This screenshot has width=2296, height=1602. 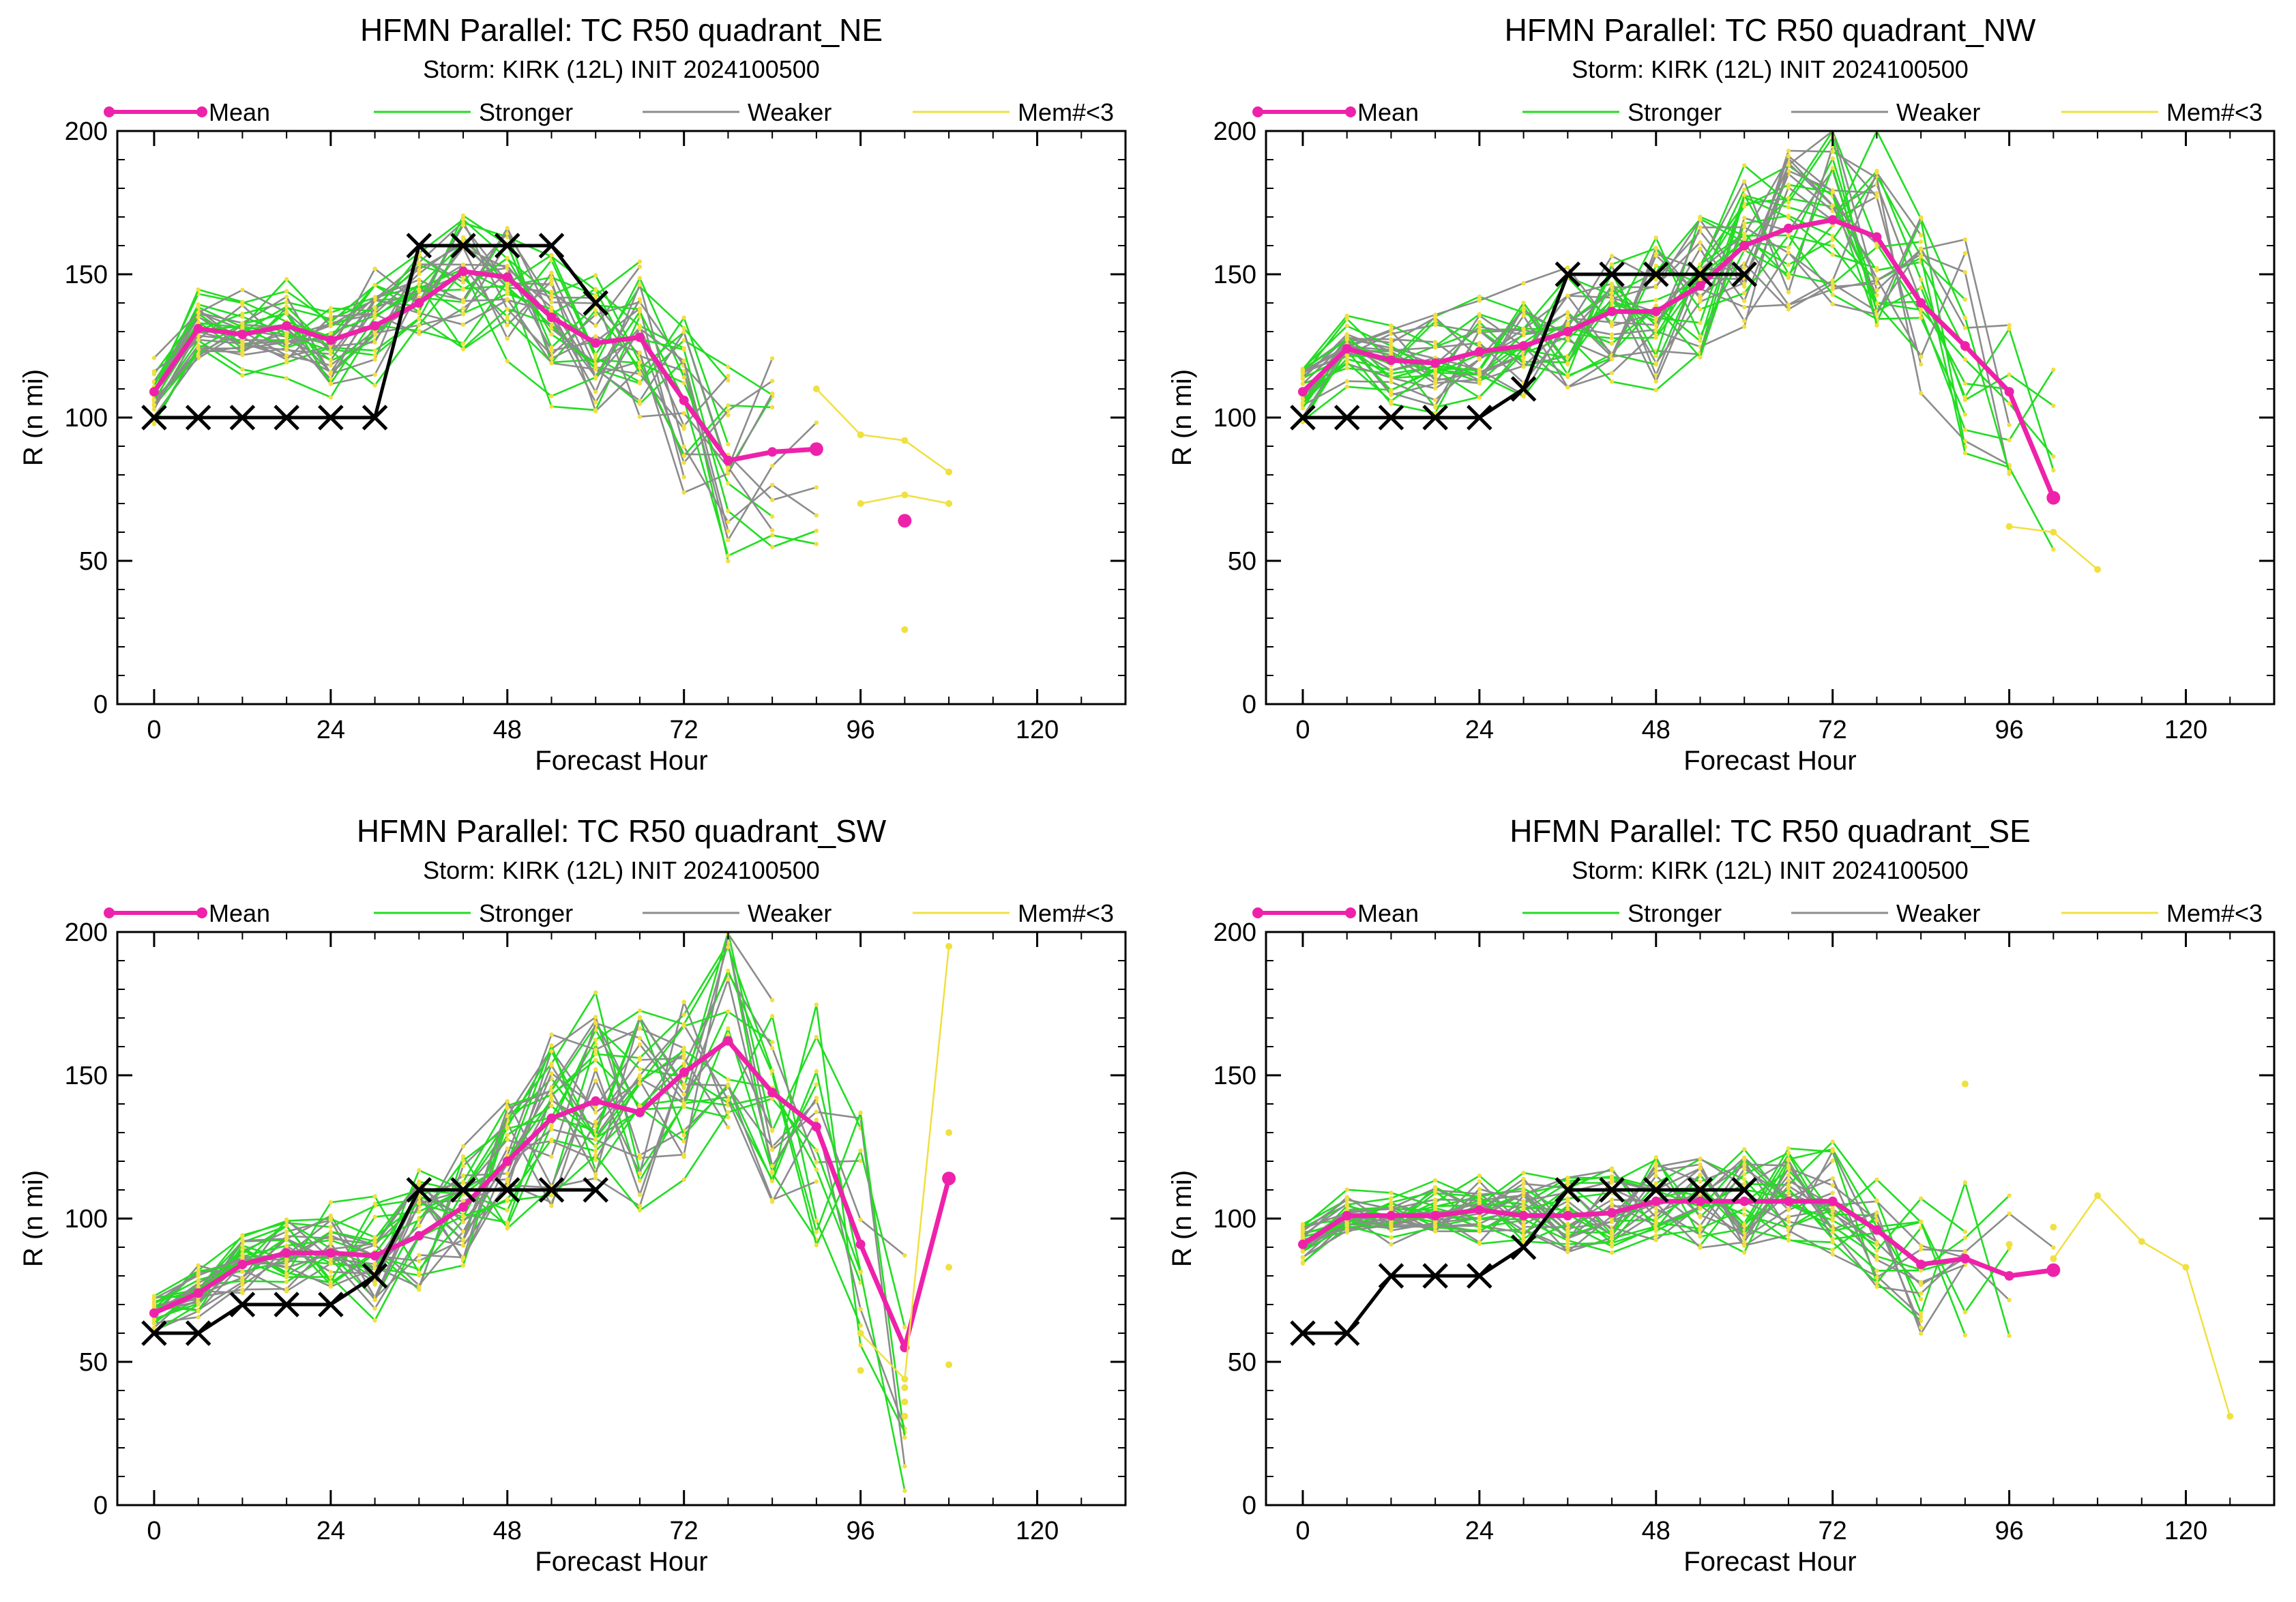 I want to click on mean-end-point, so click(x=816, y=449).